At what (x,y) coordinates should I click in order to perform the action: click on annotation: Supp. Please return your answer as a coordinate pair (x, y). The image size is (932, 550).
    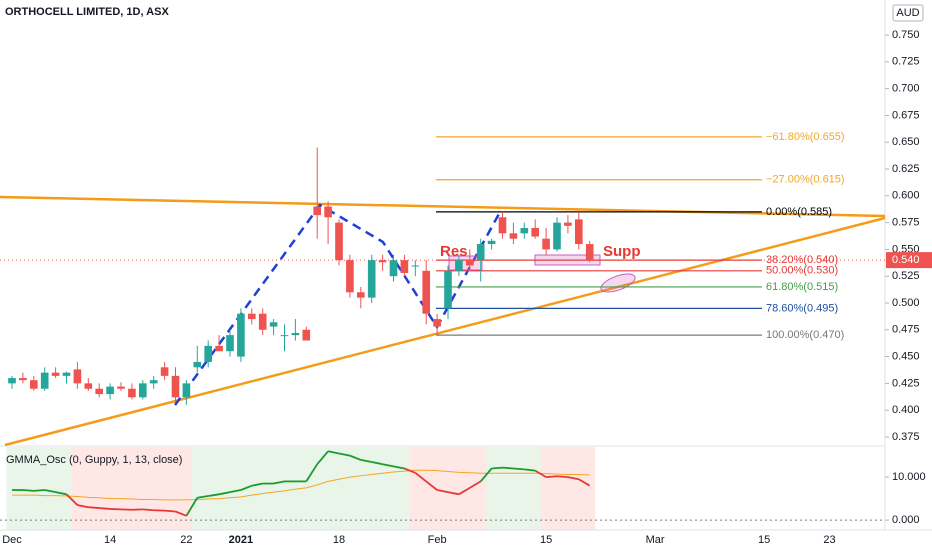
    Looking at the image, I should click on (622, 251).